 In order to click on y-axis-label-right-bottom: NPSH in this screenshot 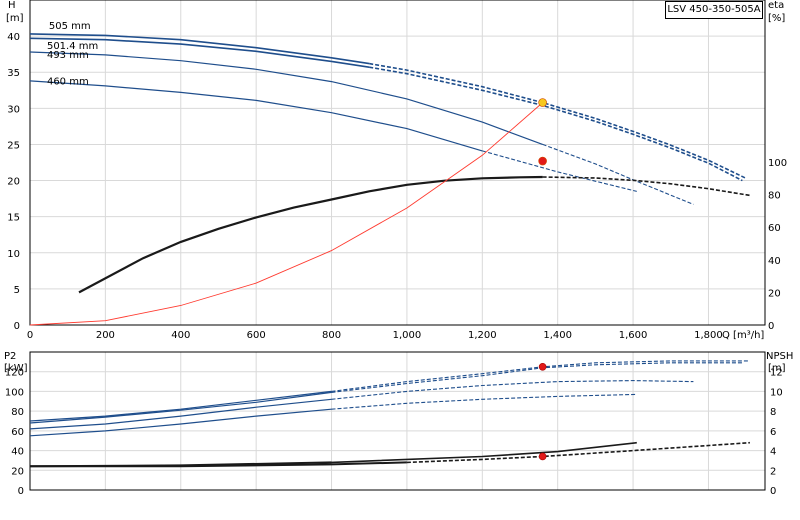, I will do `click(779, 356)`.